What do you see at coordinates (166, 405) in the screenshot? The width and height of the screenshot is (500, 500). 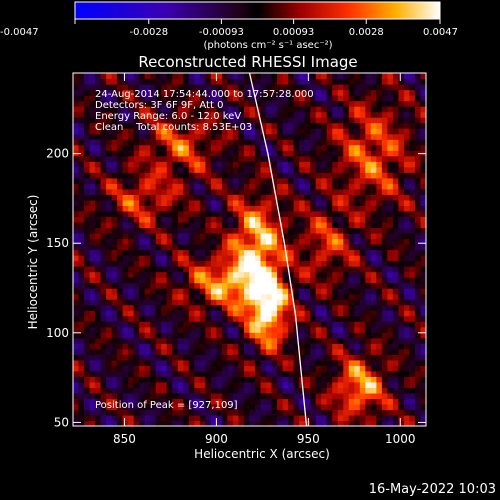 I see `peak-position-label: Position of Peak = [927,109]` at bounding box center [166, 405].